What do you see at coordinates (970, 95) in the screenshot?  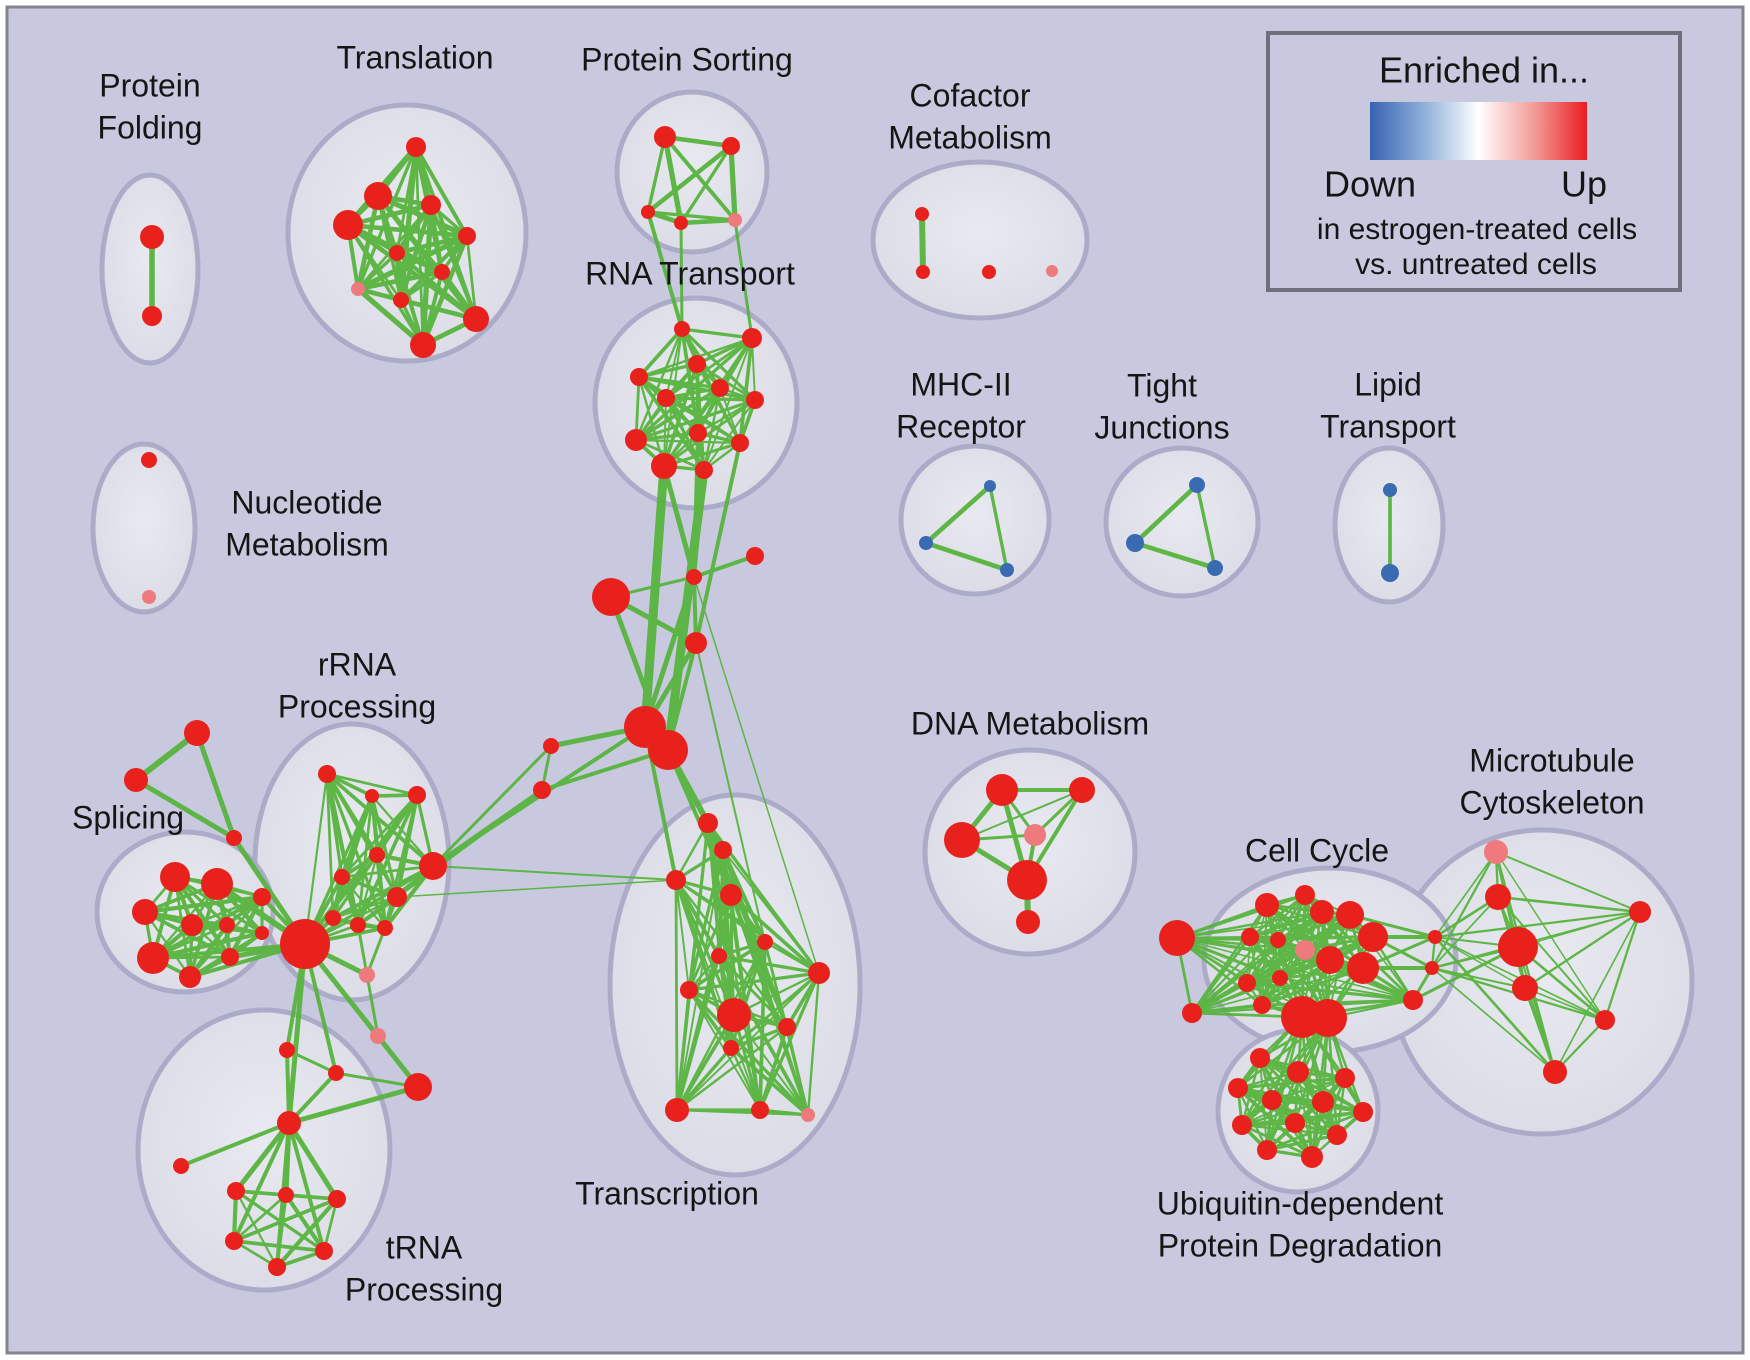 I see `cluster-label-cofactor-metabolism: Cofactor` at bounding box center [970, 95].